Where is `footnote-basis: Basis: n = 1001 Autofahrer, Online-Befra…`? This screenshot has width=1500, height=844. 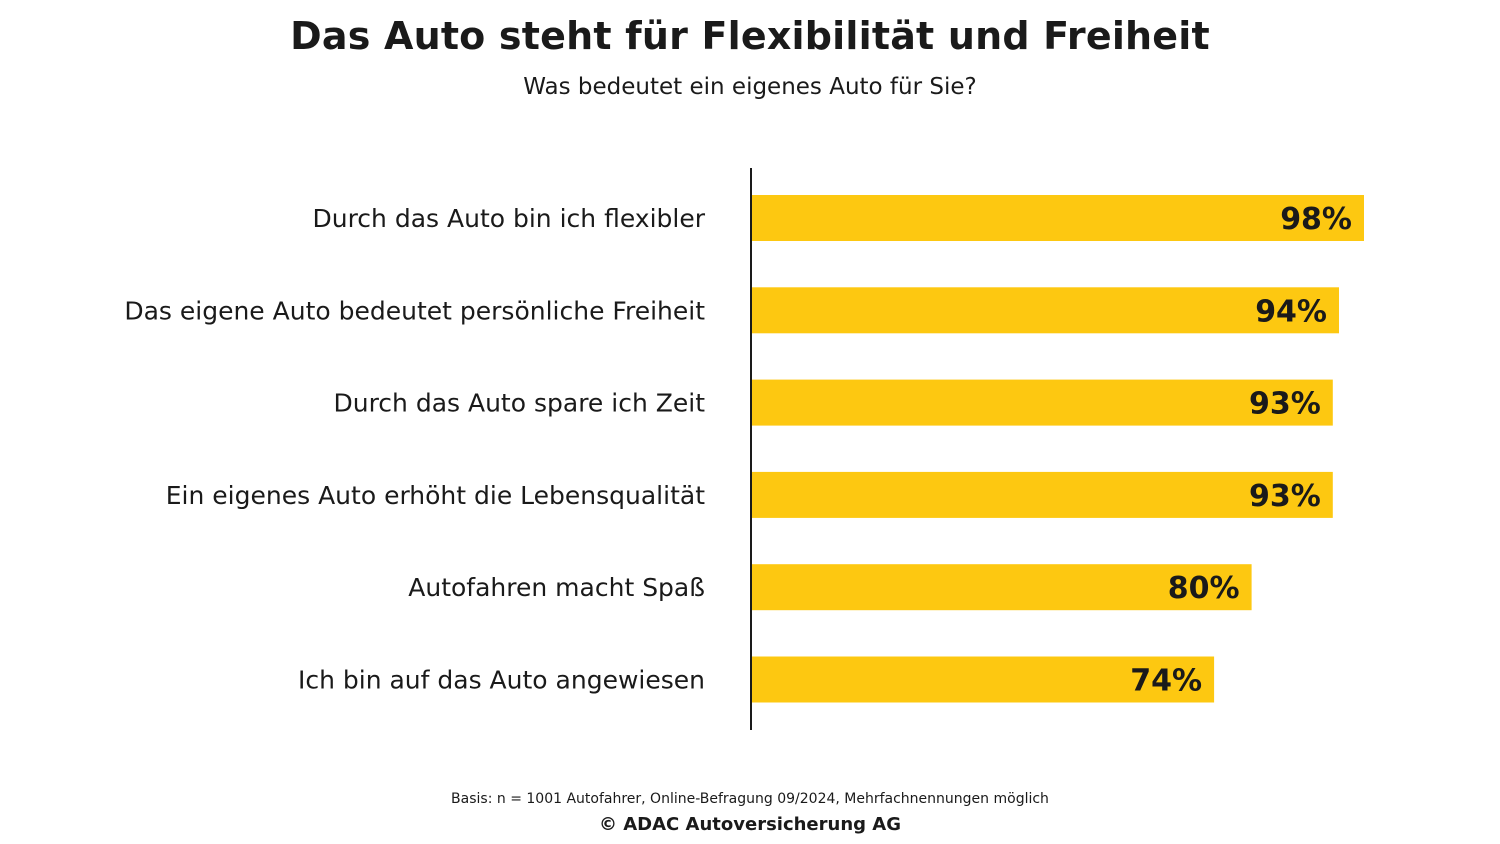 footnote-basis: Basis: n = 1001 Autofahrer, Online-Befra… is located at coordinates (750, 799).